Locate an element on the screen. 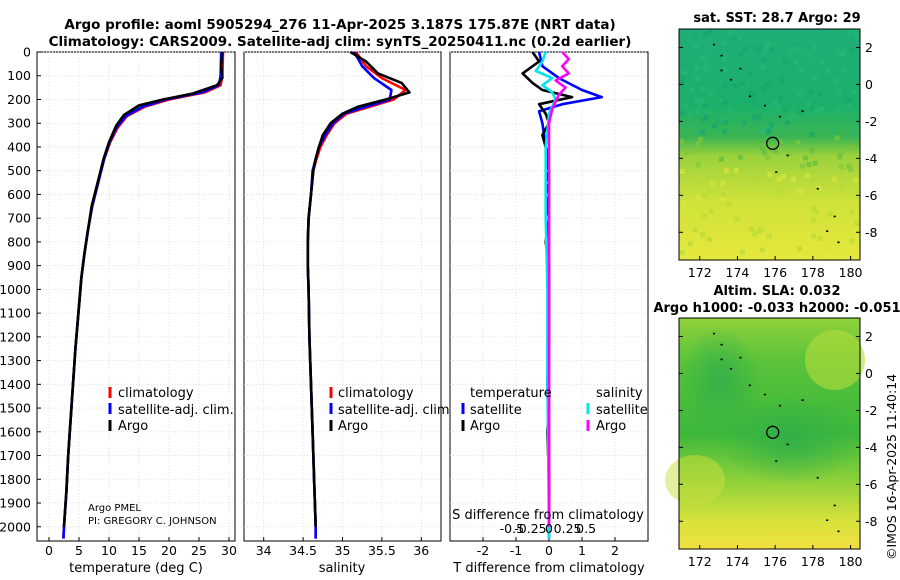 This screenshot has width=900, height=580. legend-argo: Argo is located at coordinates (133, 426).